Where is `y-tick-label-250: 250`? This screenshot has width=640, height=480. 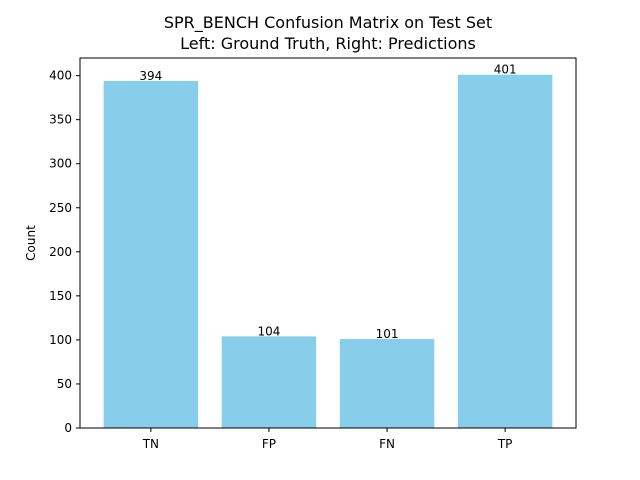
y-tick-label-250: 250 is located at coordinates (60, 208).